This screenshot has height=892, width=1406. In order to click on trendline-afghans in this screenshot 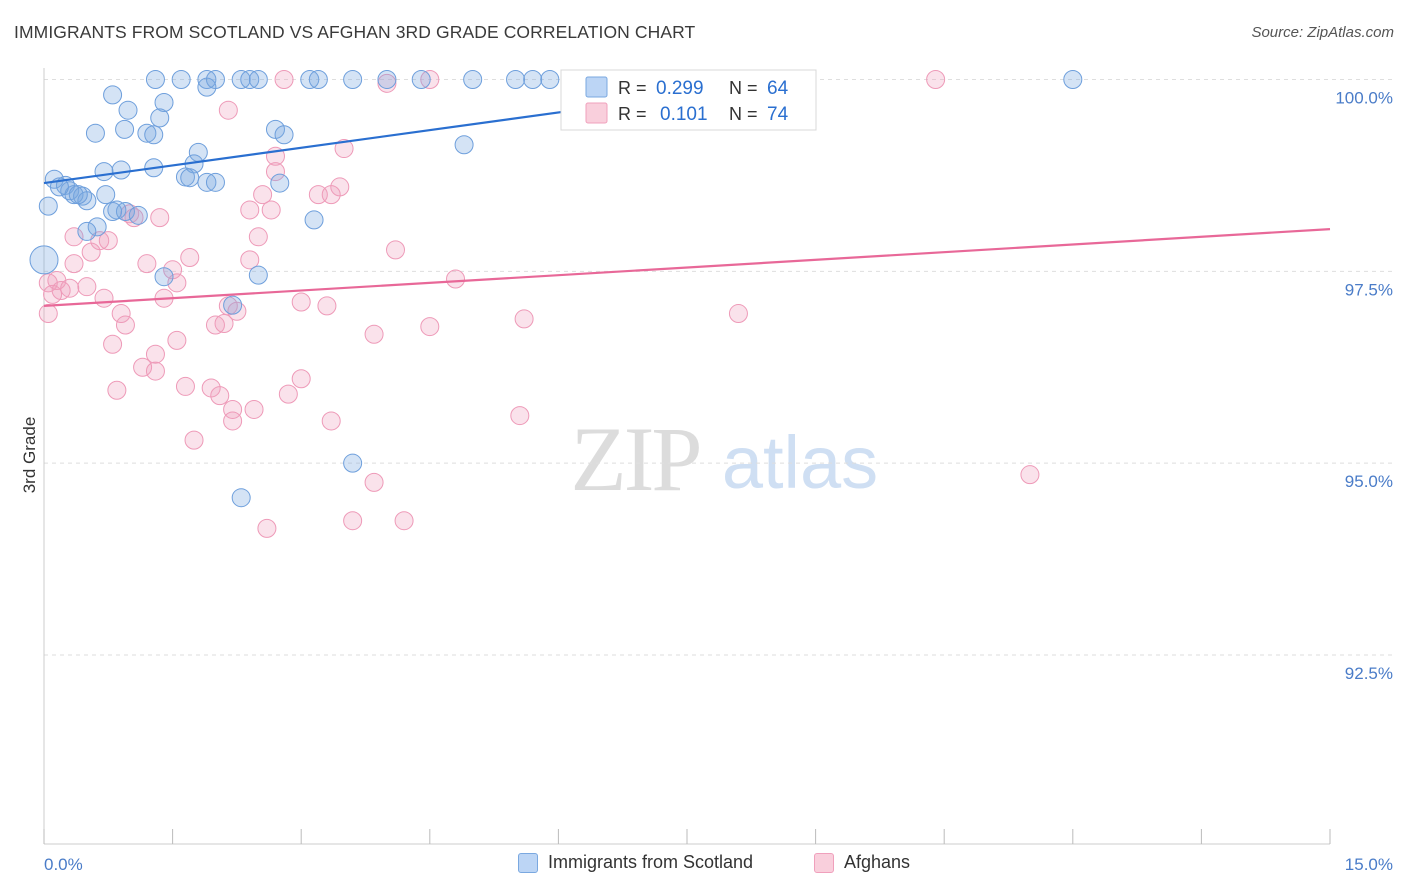, I will do `click(687, 267)`.